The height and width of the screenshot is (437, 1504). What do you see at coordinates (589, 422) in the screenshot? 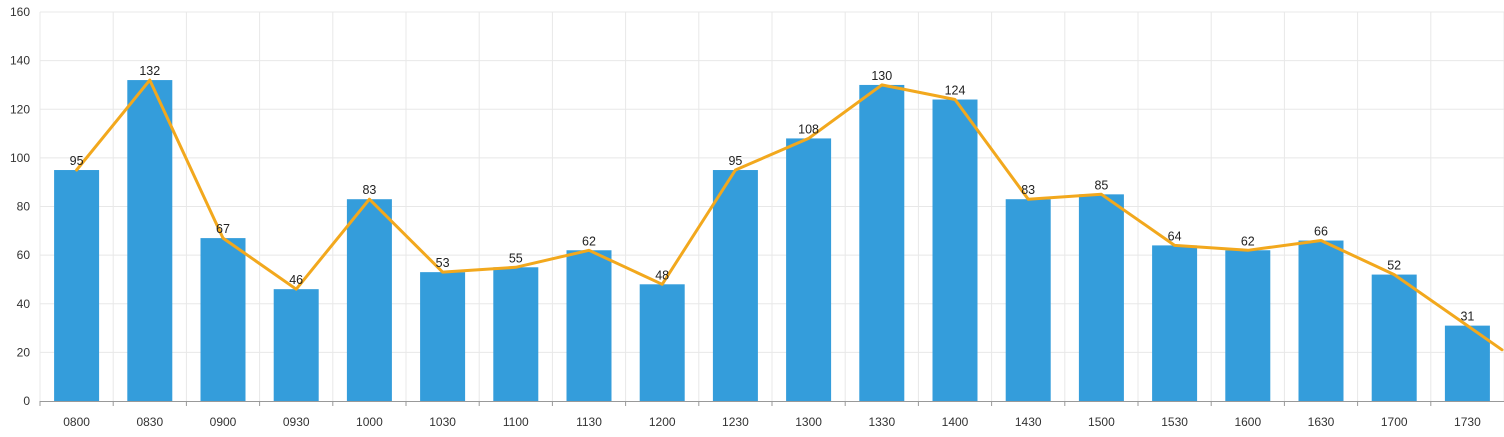
I see `x-tick-label: 1130` at bounding box center [589, 422].